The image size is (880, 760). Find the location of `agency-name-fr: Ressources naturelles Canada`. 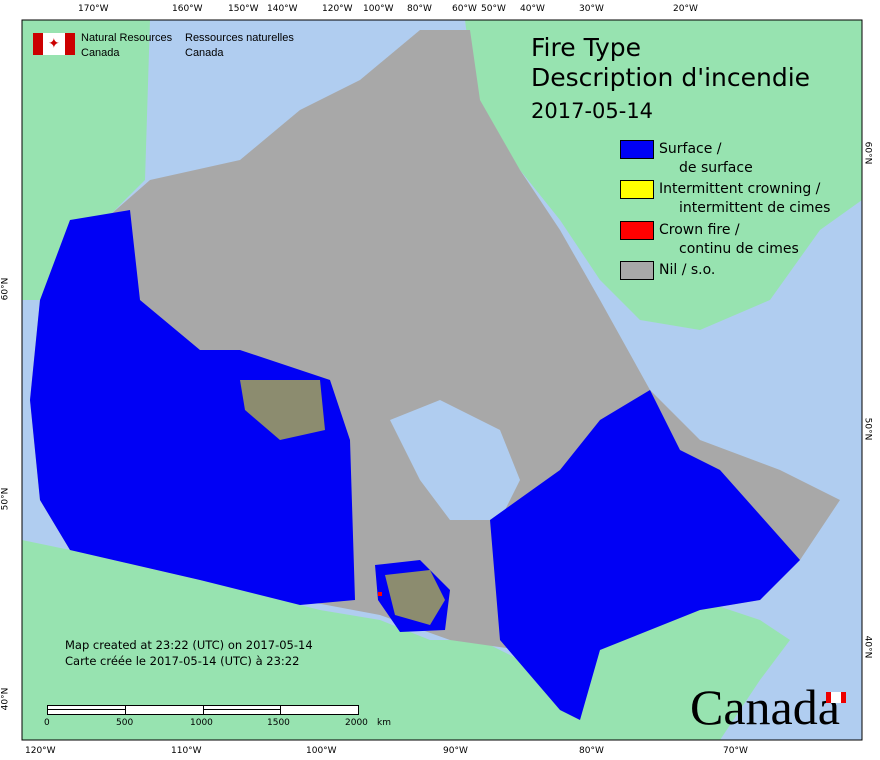

agency-name-fr: Ressources naturelles Canada is located at coordinates (239, 45).